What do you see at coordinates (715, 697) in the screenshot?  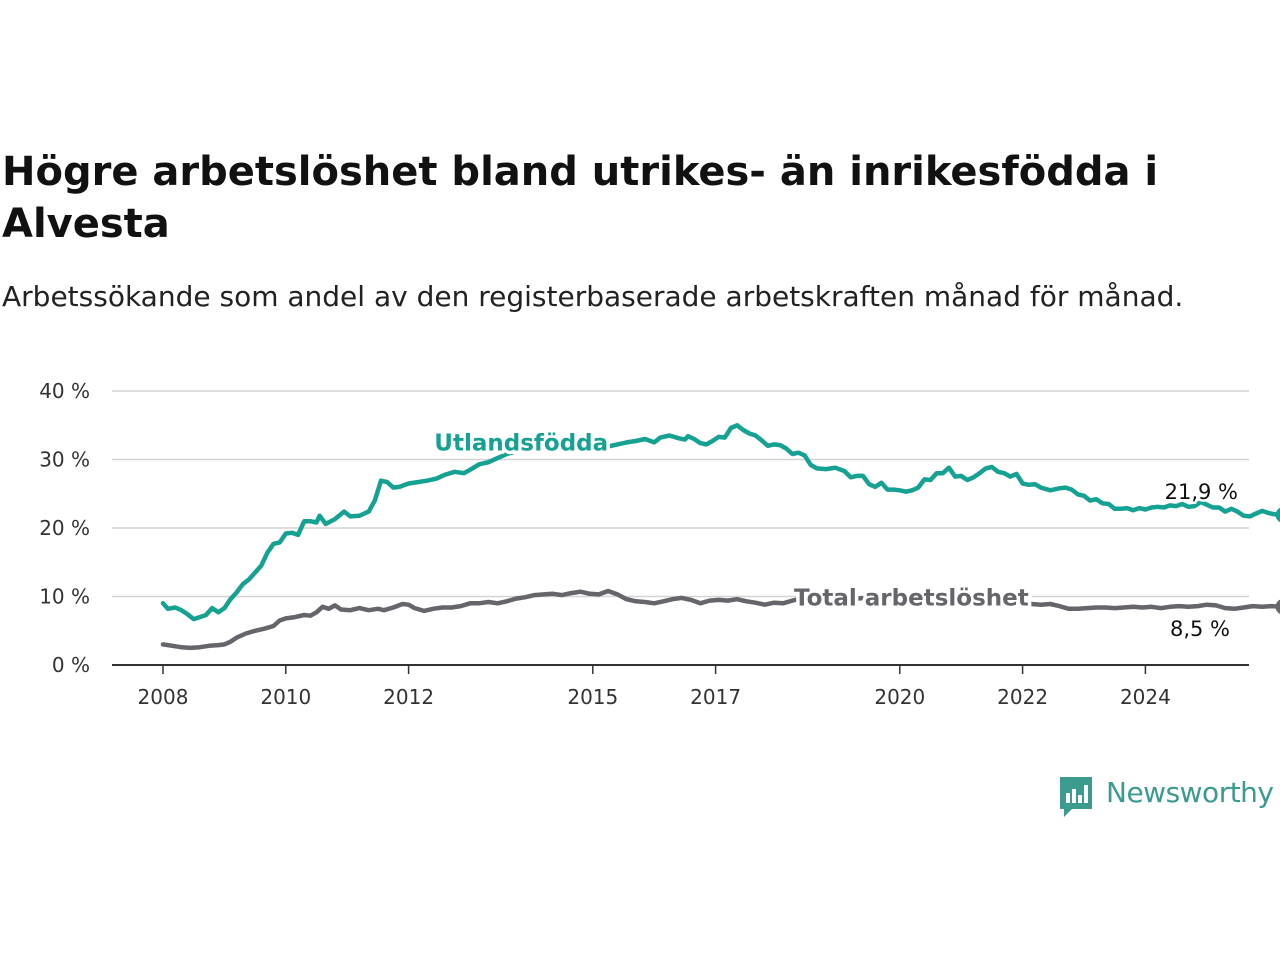 I see `x-tick-label: 2017` at bounding box center [715, 697].